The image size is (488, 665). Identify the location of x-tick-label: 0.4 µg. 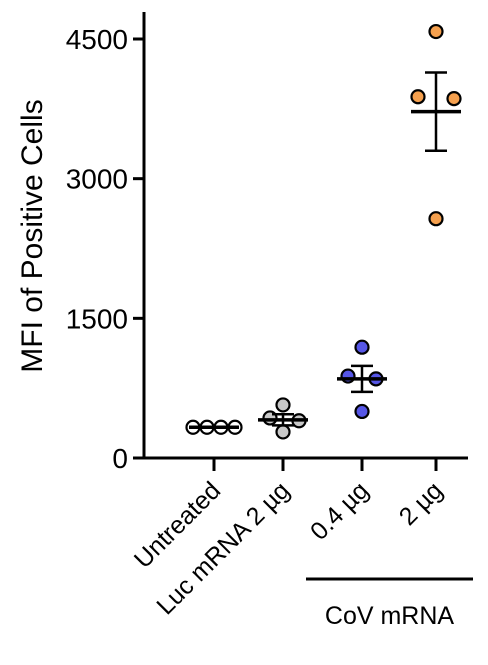
(339, 510).